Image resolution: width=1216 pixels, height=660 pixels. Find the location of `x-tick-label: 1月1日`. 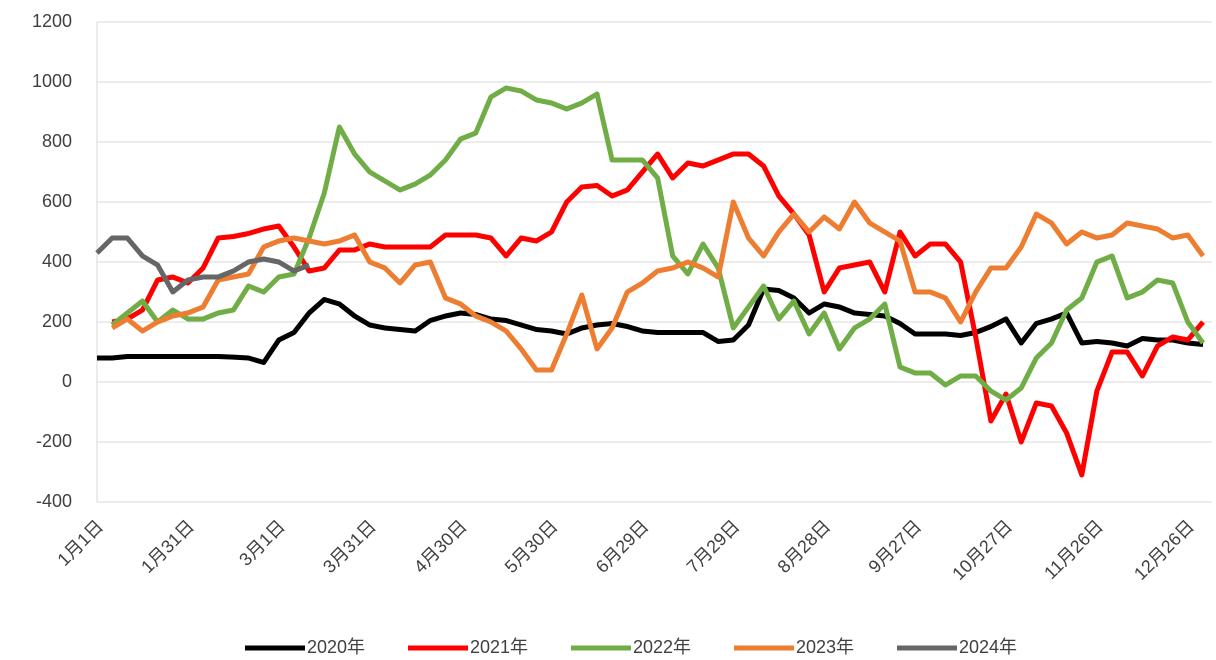

x-tick-label: 1月1日 is located at coordinates (80, 543).